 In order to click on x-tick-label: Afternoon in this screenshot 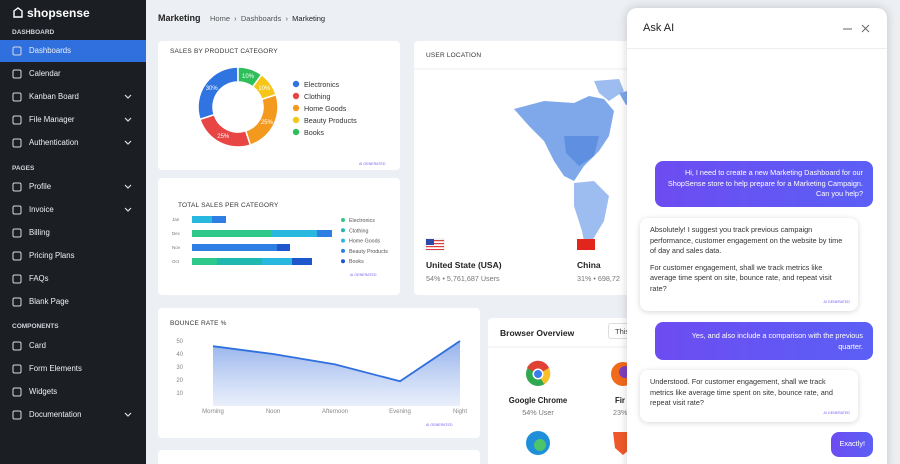, I will do `click(335, 412)`.